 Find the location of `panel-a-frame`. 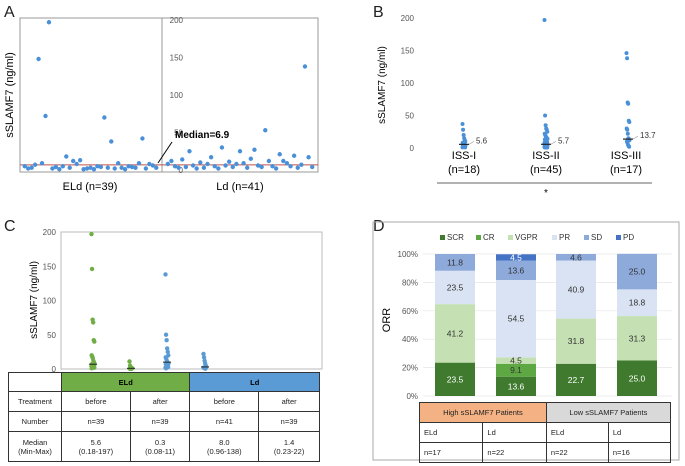

panel-a-frame is located at coordinates (169, 95).